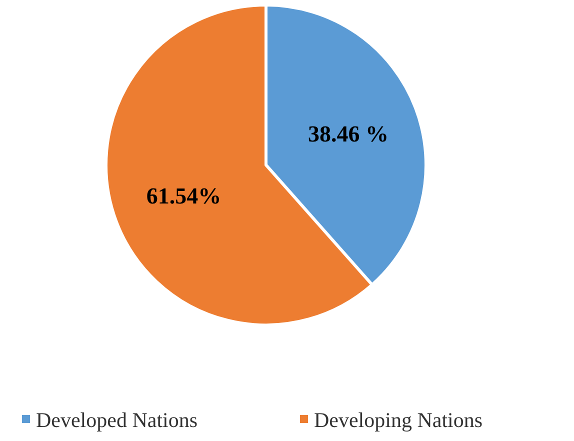  I want to click on legend-label: Developing Nations, so click(398, 420).